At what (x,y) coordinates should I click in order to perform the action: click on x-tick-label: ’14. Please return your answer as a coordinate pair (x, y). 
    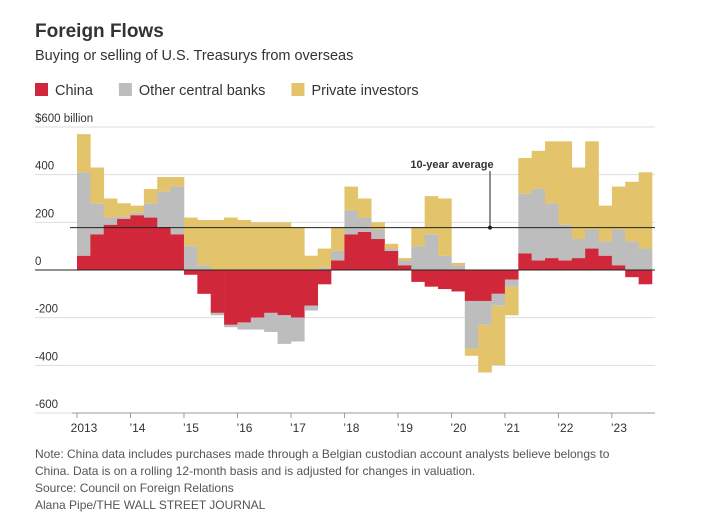
    Looking at the image, I should click on (137, 428).